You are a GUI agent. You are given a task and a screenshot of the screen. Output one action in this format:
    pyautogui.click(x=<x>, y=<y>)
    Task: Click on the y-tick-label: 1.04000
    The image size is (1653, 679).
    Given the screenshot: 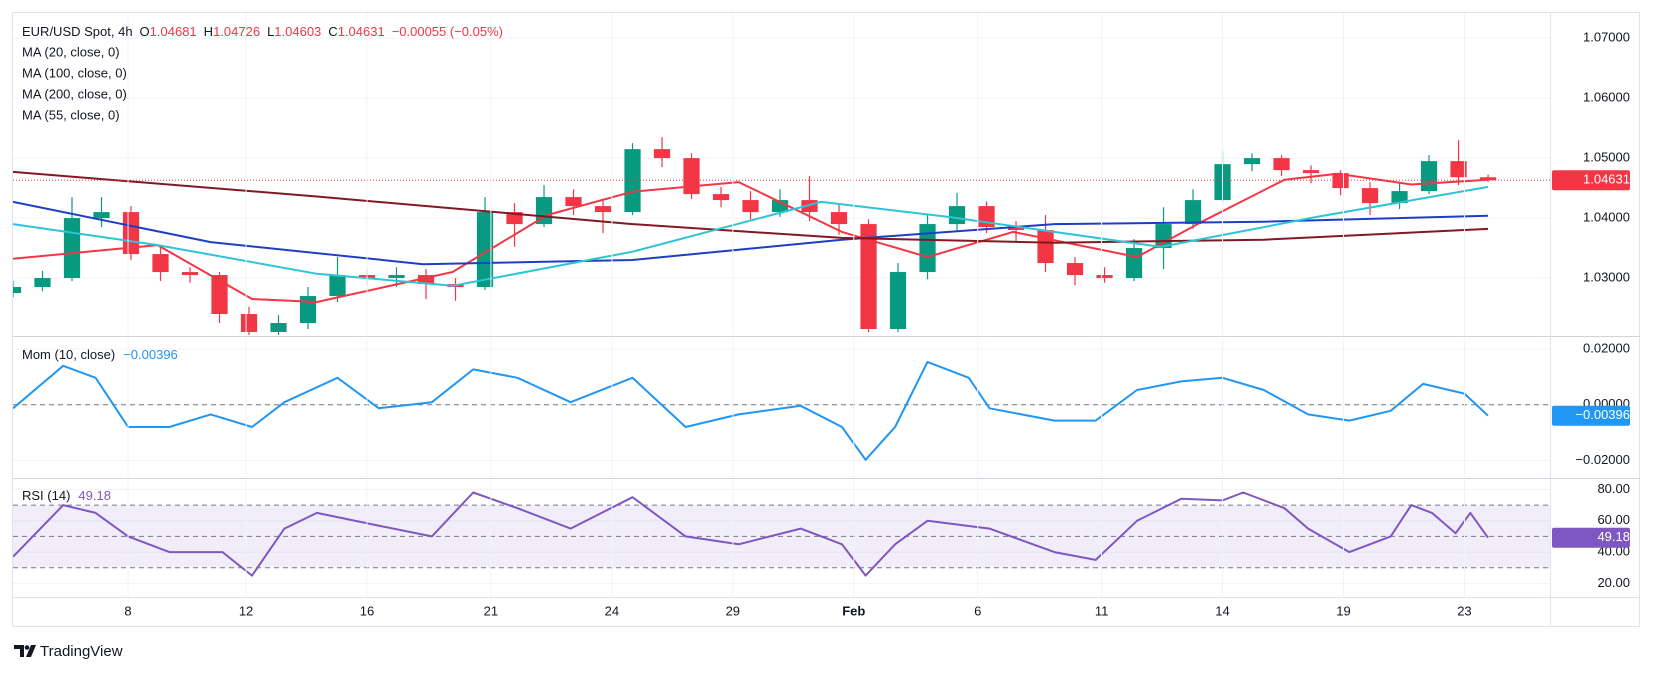 What is the action you would take?
    pyautogui.click(x=1606, y=217)
    